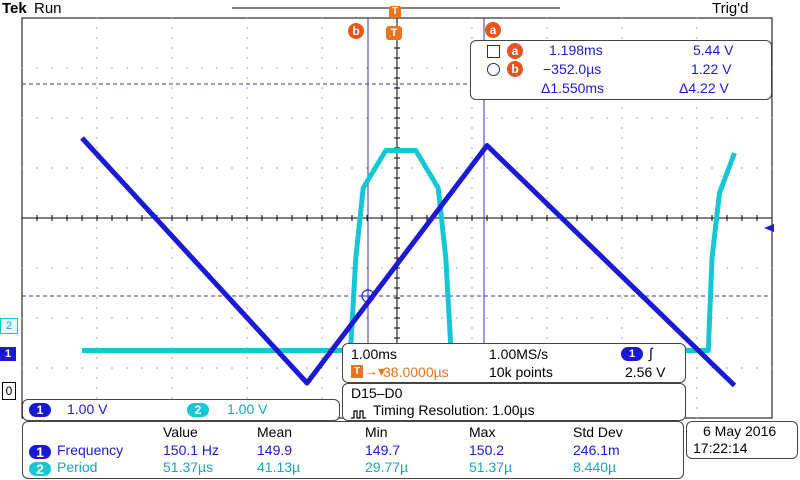 The height and width of the screenshot is (480, 800). Describe the element at coordinates (514, 402) in the screenshot. I see `digital-channel-panel: D15–D0 Timing Resolution: 1.00µs` at that location.